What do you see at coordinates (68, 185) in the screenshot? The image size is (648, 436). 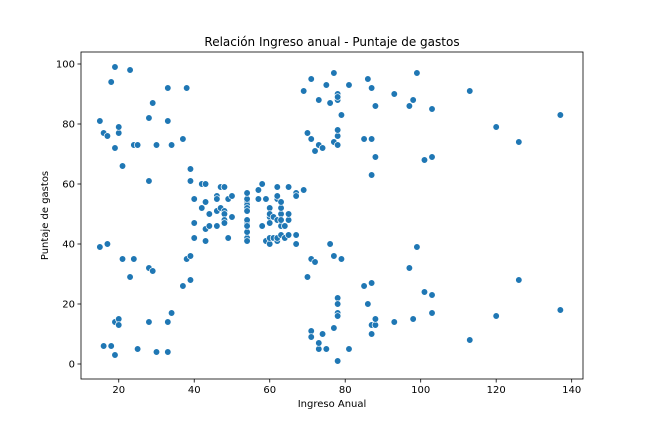 I see `y-tick-label: 60` at bounding box center [68, 185].